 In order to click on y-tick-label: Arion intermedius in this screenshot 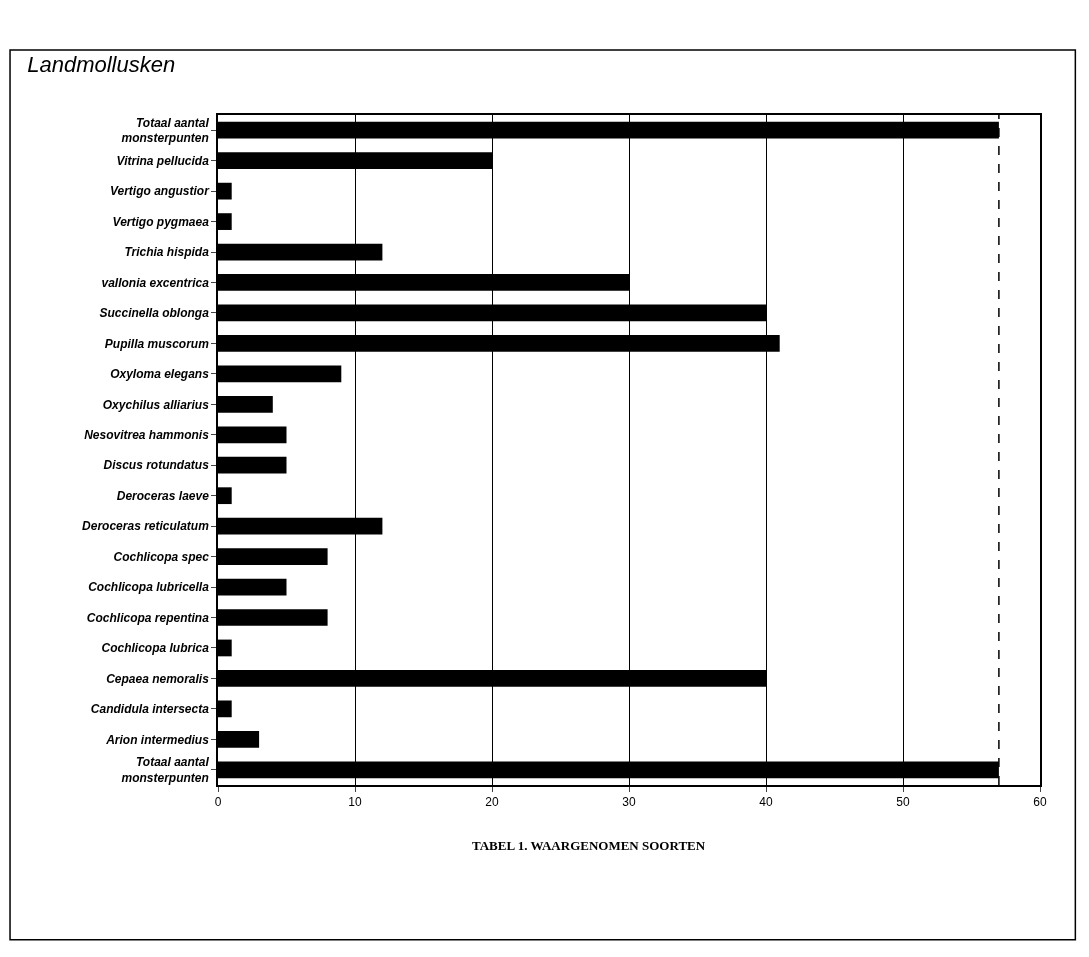, I will do `click(157, 739)`.